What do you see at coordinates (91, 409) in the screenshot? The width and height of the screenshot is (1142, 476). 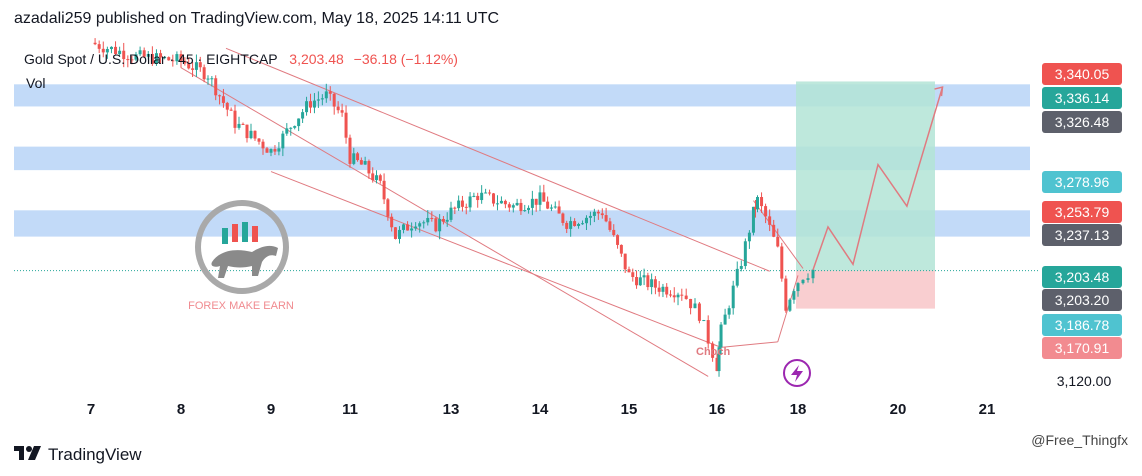 I see `time-tick-label: 7` at bounding box center [91, 409].